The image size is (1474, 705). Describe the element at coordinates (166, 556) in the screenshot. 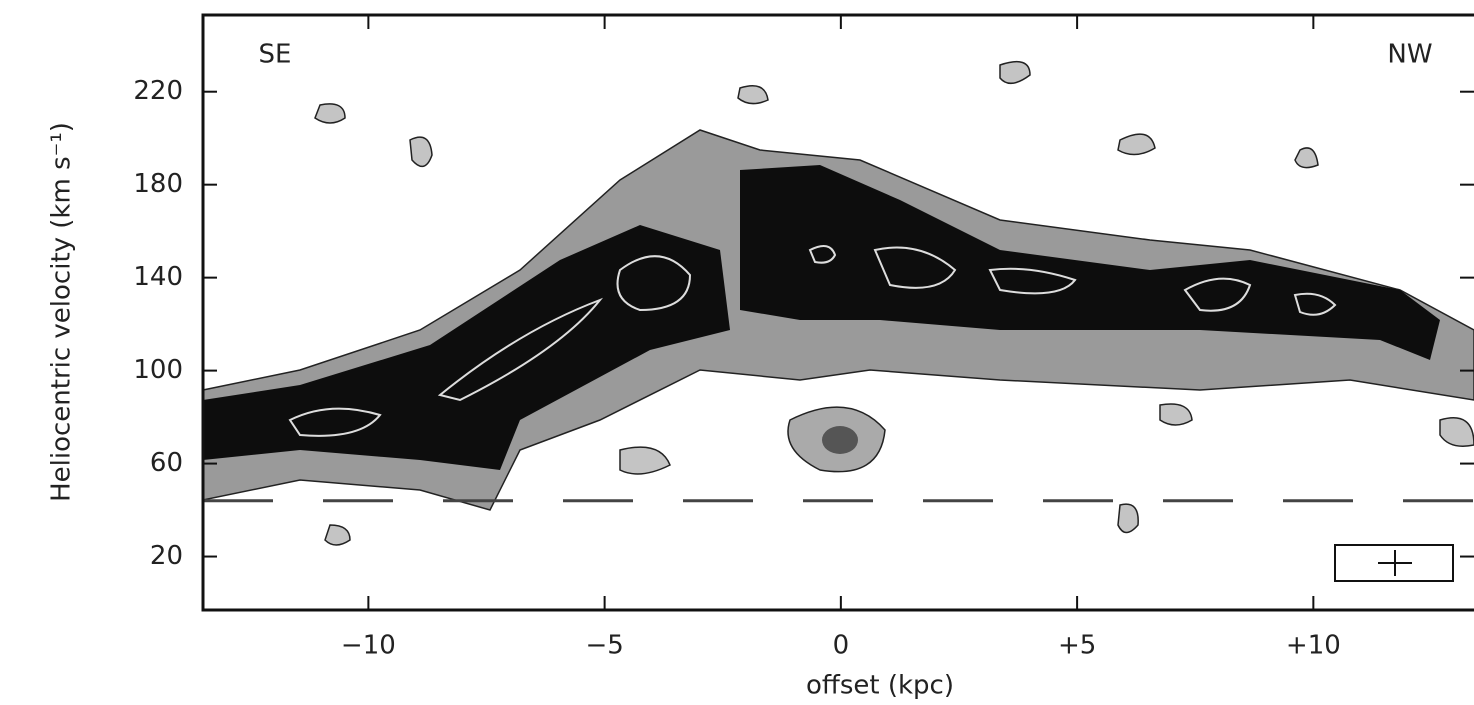

I see `y-tick-label: 20` at that location.